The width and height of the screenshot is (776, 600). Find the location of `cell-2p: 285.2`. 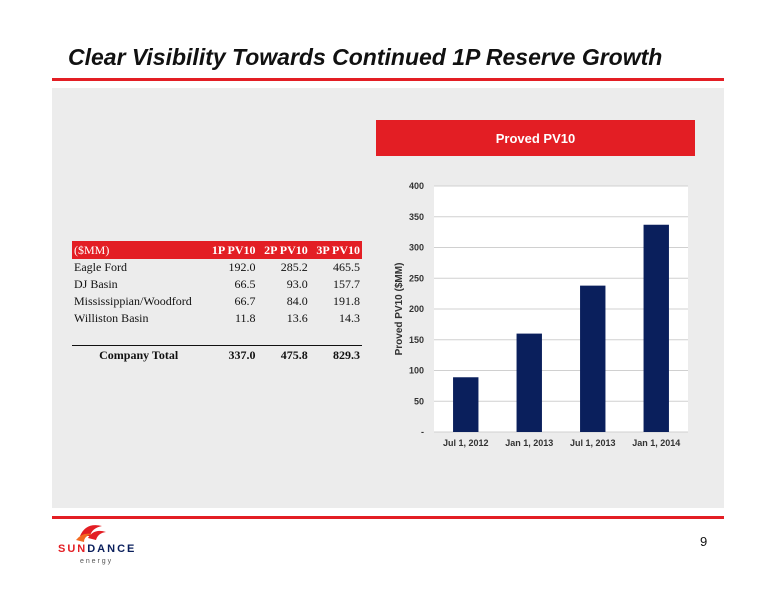

cell-2p: 285.2 is located at coordinates (294, 267).